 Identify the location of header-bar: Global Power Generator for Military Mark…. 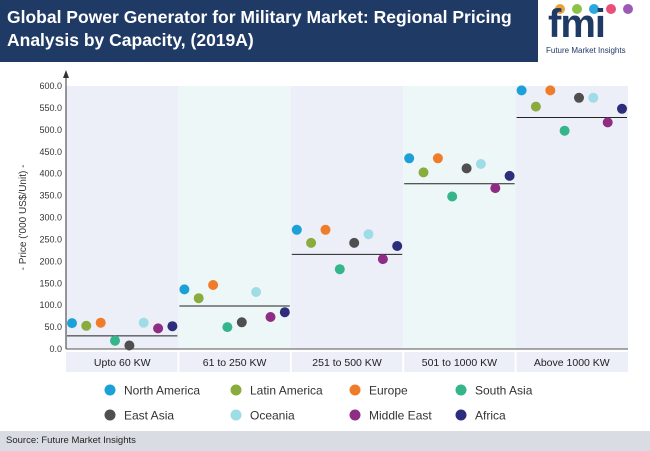
(325, 31).